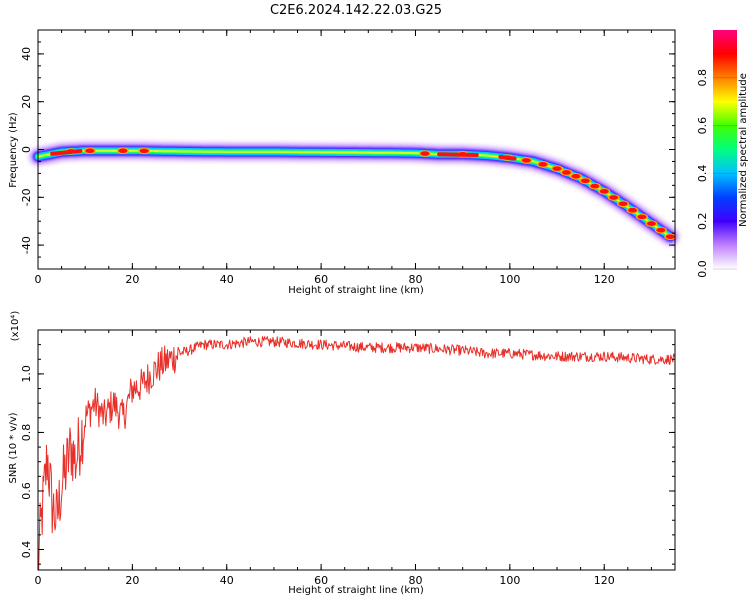 The height and width of the screenshot is (600, 750). Describe the element at coordinates (604, 279) in the screenshot. I see `spectrogram-x-tick-label: 120` at that location.